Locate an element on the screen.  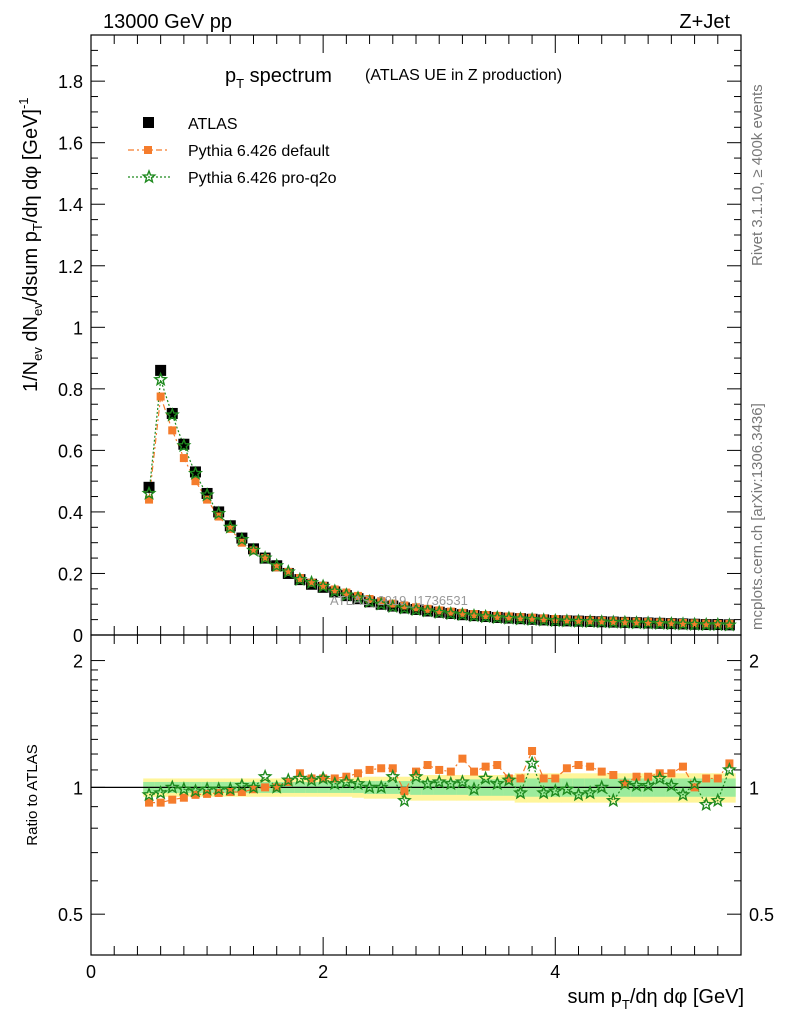
ratio-y-axis-label: Ratio to ATLAS is located at coordinates (32, 794).